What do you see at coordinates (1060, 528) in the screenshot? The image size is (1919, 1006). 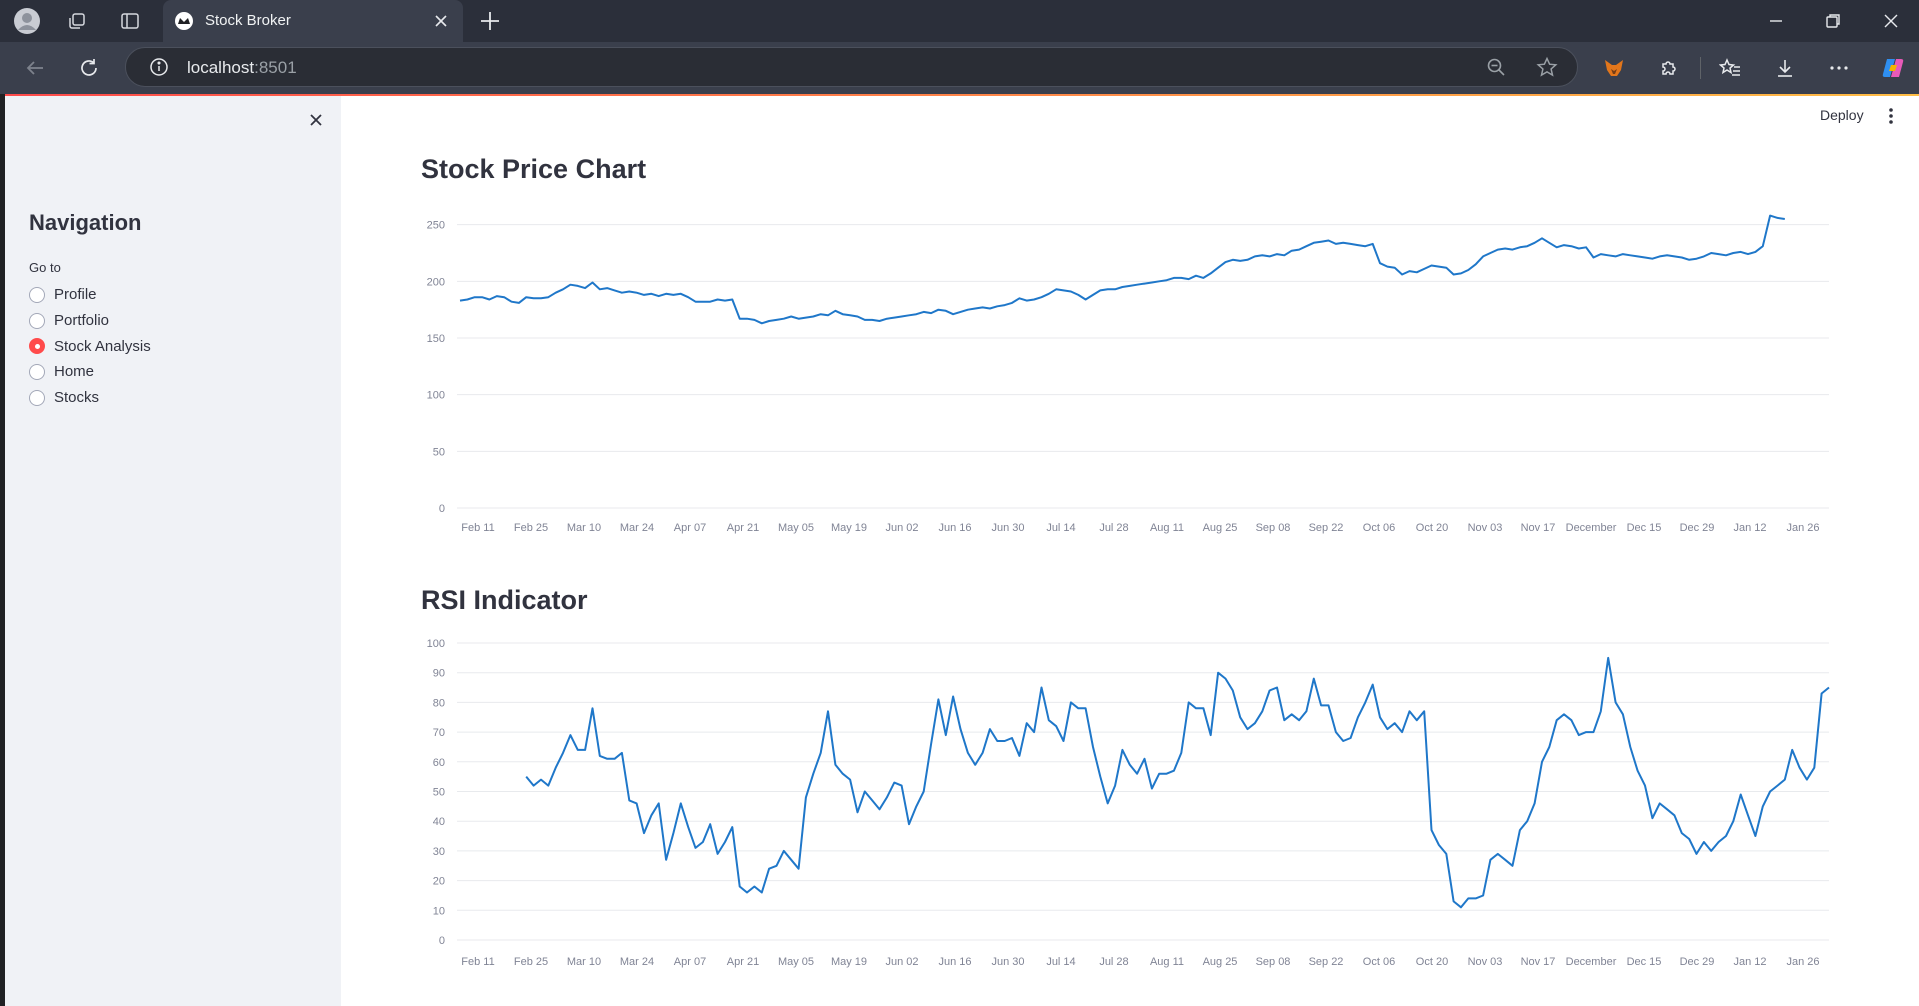 I see `price-x-tick-label: Jul 14` at bounding box center [1060, 528].